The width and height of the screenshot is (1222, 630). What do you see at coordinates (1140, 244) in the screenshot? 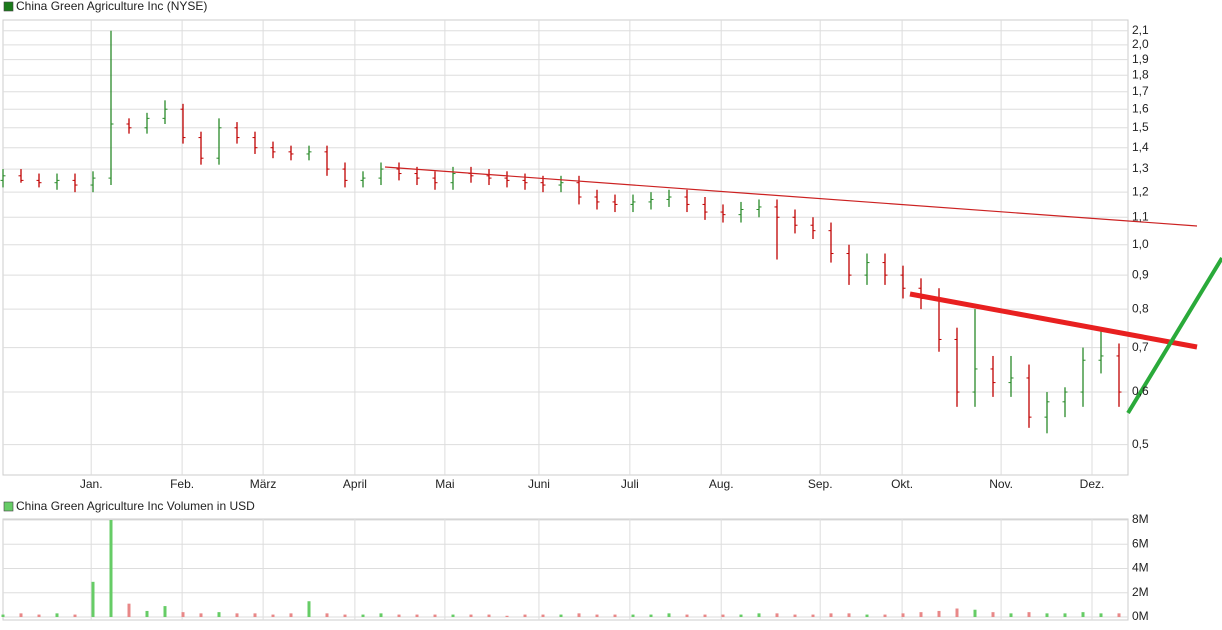
I see `y-tick-label: 1,0` at bounding box center [1140, 244].